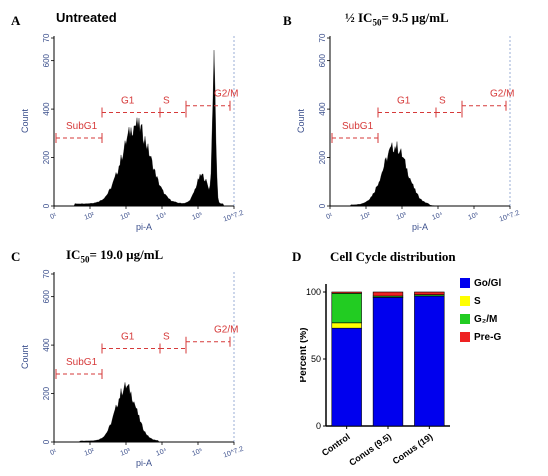 Image resolution: width=548 pixels, height=476 pixels. What do you see at coordinates (297, 256) in the screenshot?
I see `panel-letter-d: D` at bounding box center [297, 256].